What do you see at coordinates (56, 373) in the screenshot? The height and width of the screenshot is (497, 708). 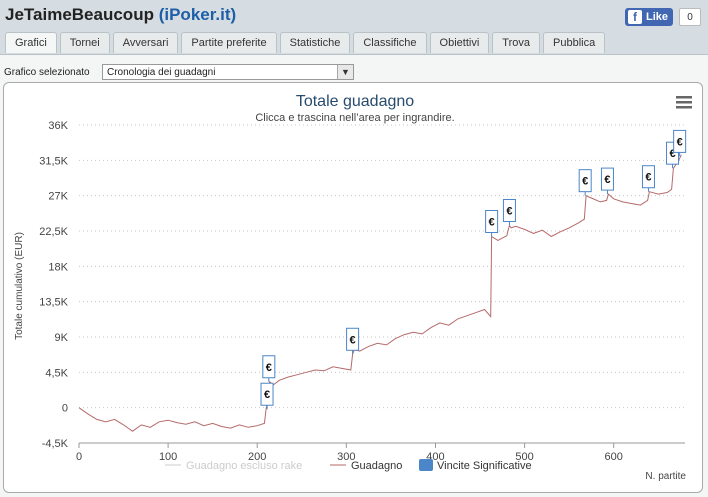 I see `y-tick-label: 4,5K` at bounding box center [56, 373].